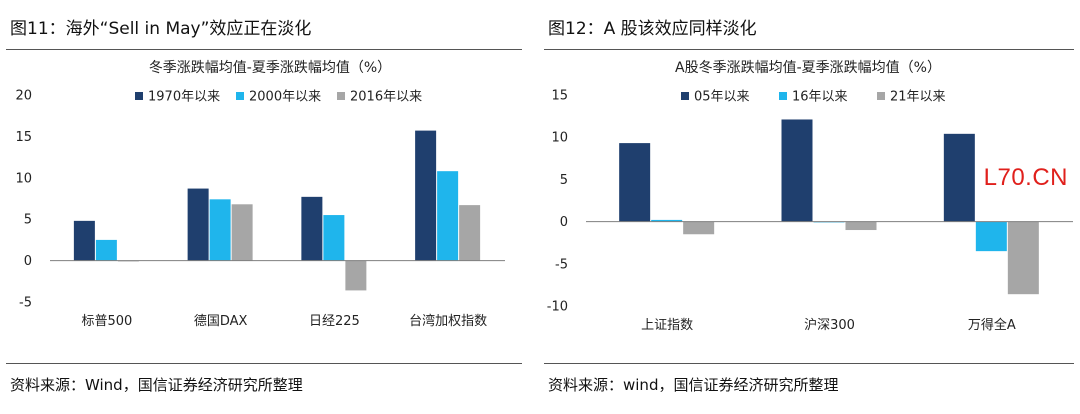  I want to click on x-category-label: 台湾加权指数, so click(448, 321).